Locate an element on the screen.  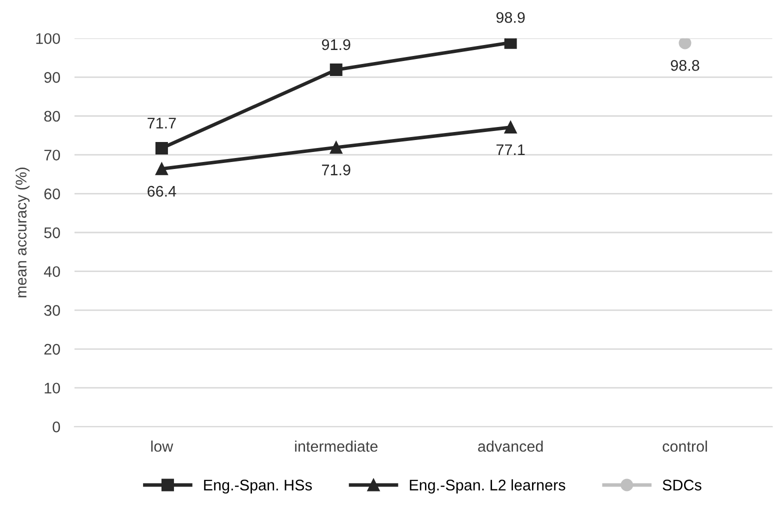
x-tick-label: low is located at coordinates (162, 446).